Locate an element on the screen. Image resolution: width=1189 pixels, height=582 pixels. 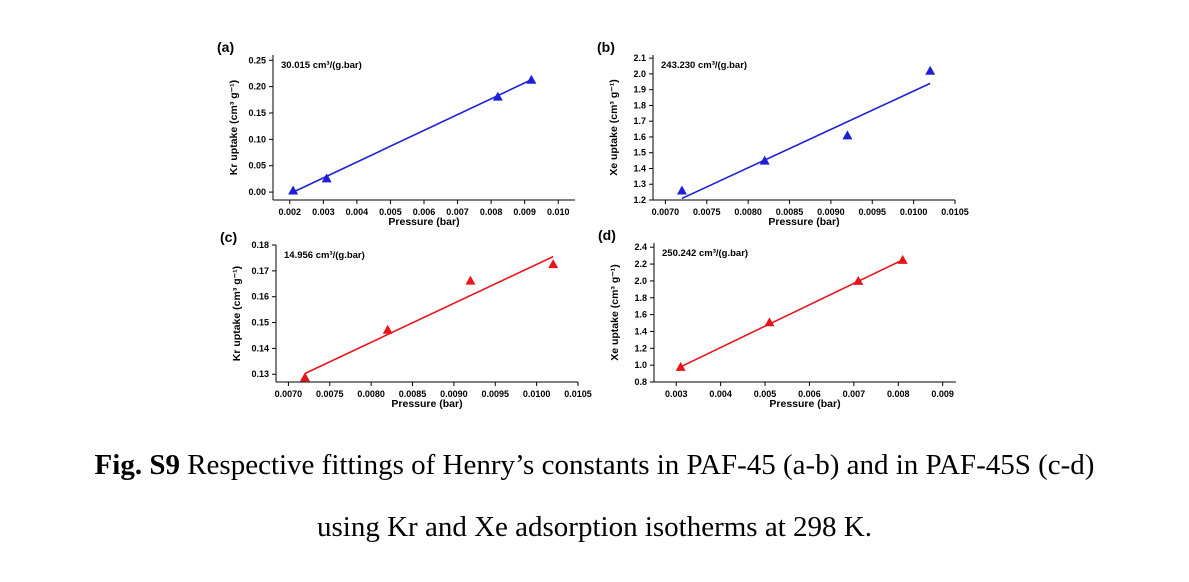
y-tick-label: 0.25 is located at coordinates (257, 60).